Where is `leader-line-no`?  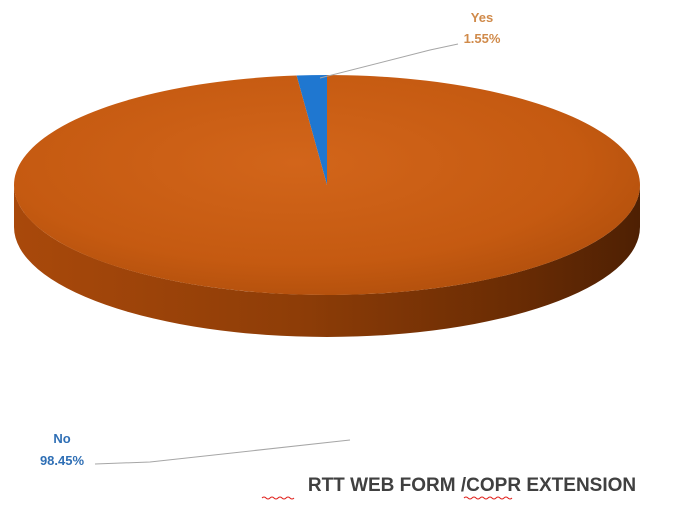 leader-line-no is located at coordinates (222, 452).